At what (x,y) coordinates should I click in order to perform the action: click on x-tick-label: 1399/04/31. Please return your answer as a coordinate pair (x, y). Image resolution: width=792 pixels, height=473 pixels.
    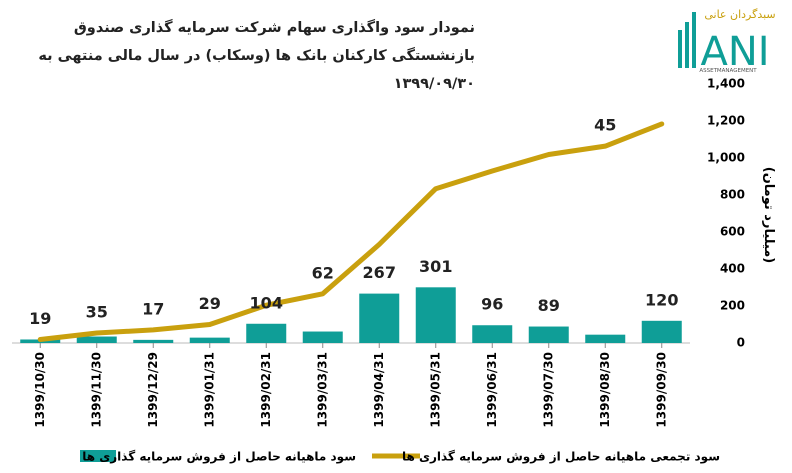
    Looking at the image, I should click on (379, 390).